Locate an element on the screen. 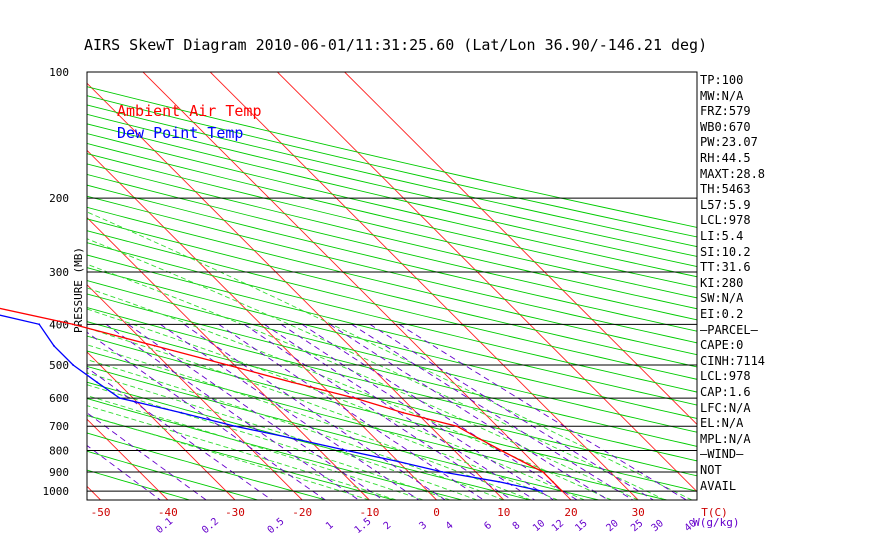 The height and width of the screenshot is (560, 870). pressure-tick-label: 300 is located at coordinates (59, 272).